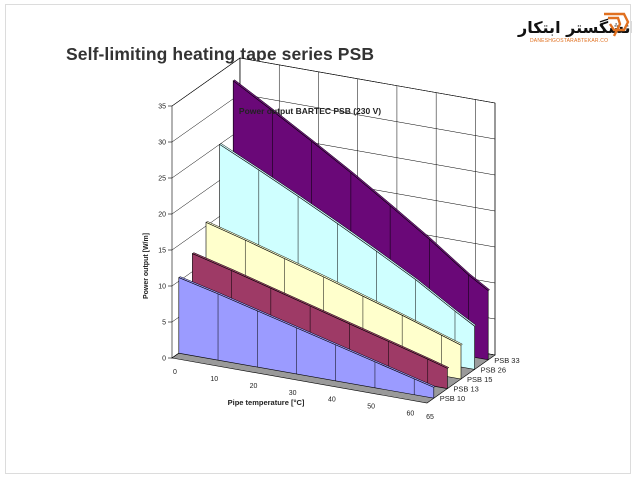  Describe the element at coordinates (617, 22) in the screenshot. I see `logo-emblem-icon` at that location.